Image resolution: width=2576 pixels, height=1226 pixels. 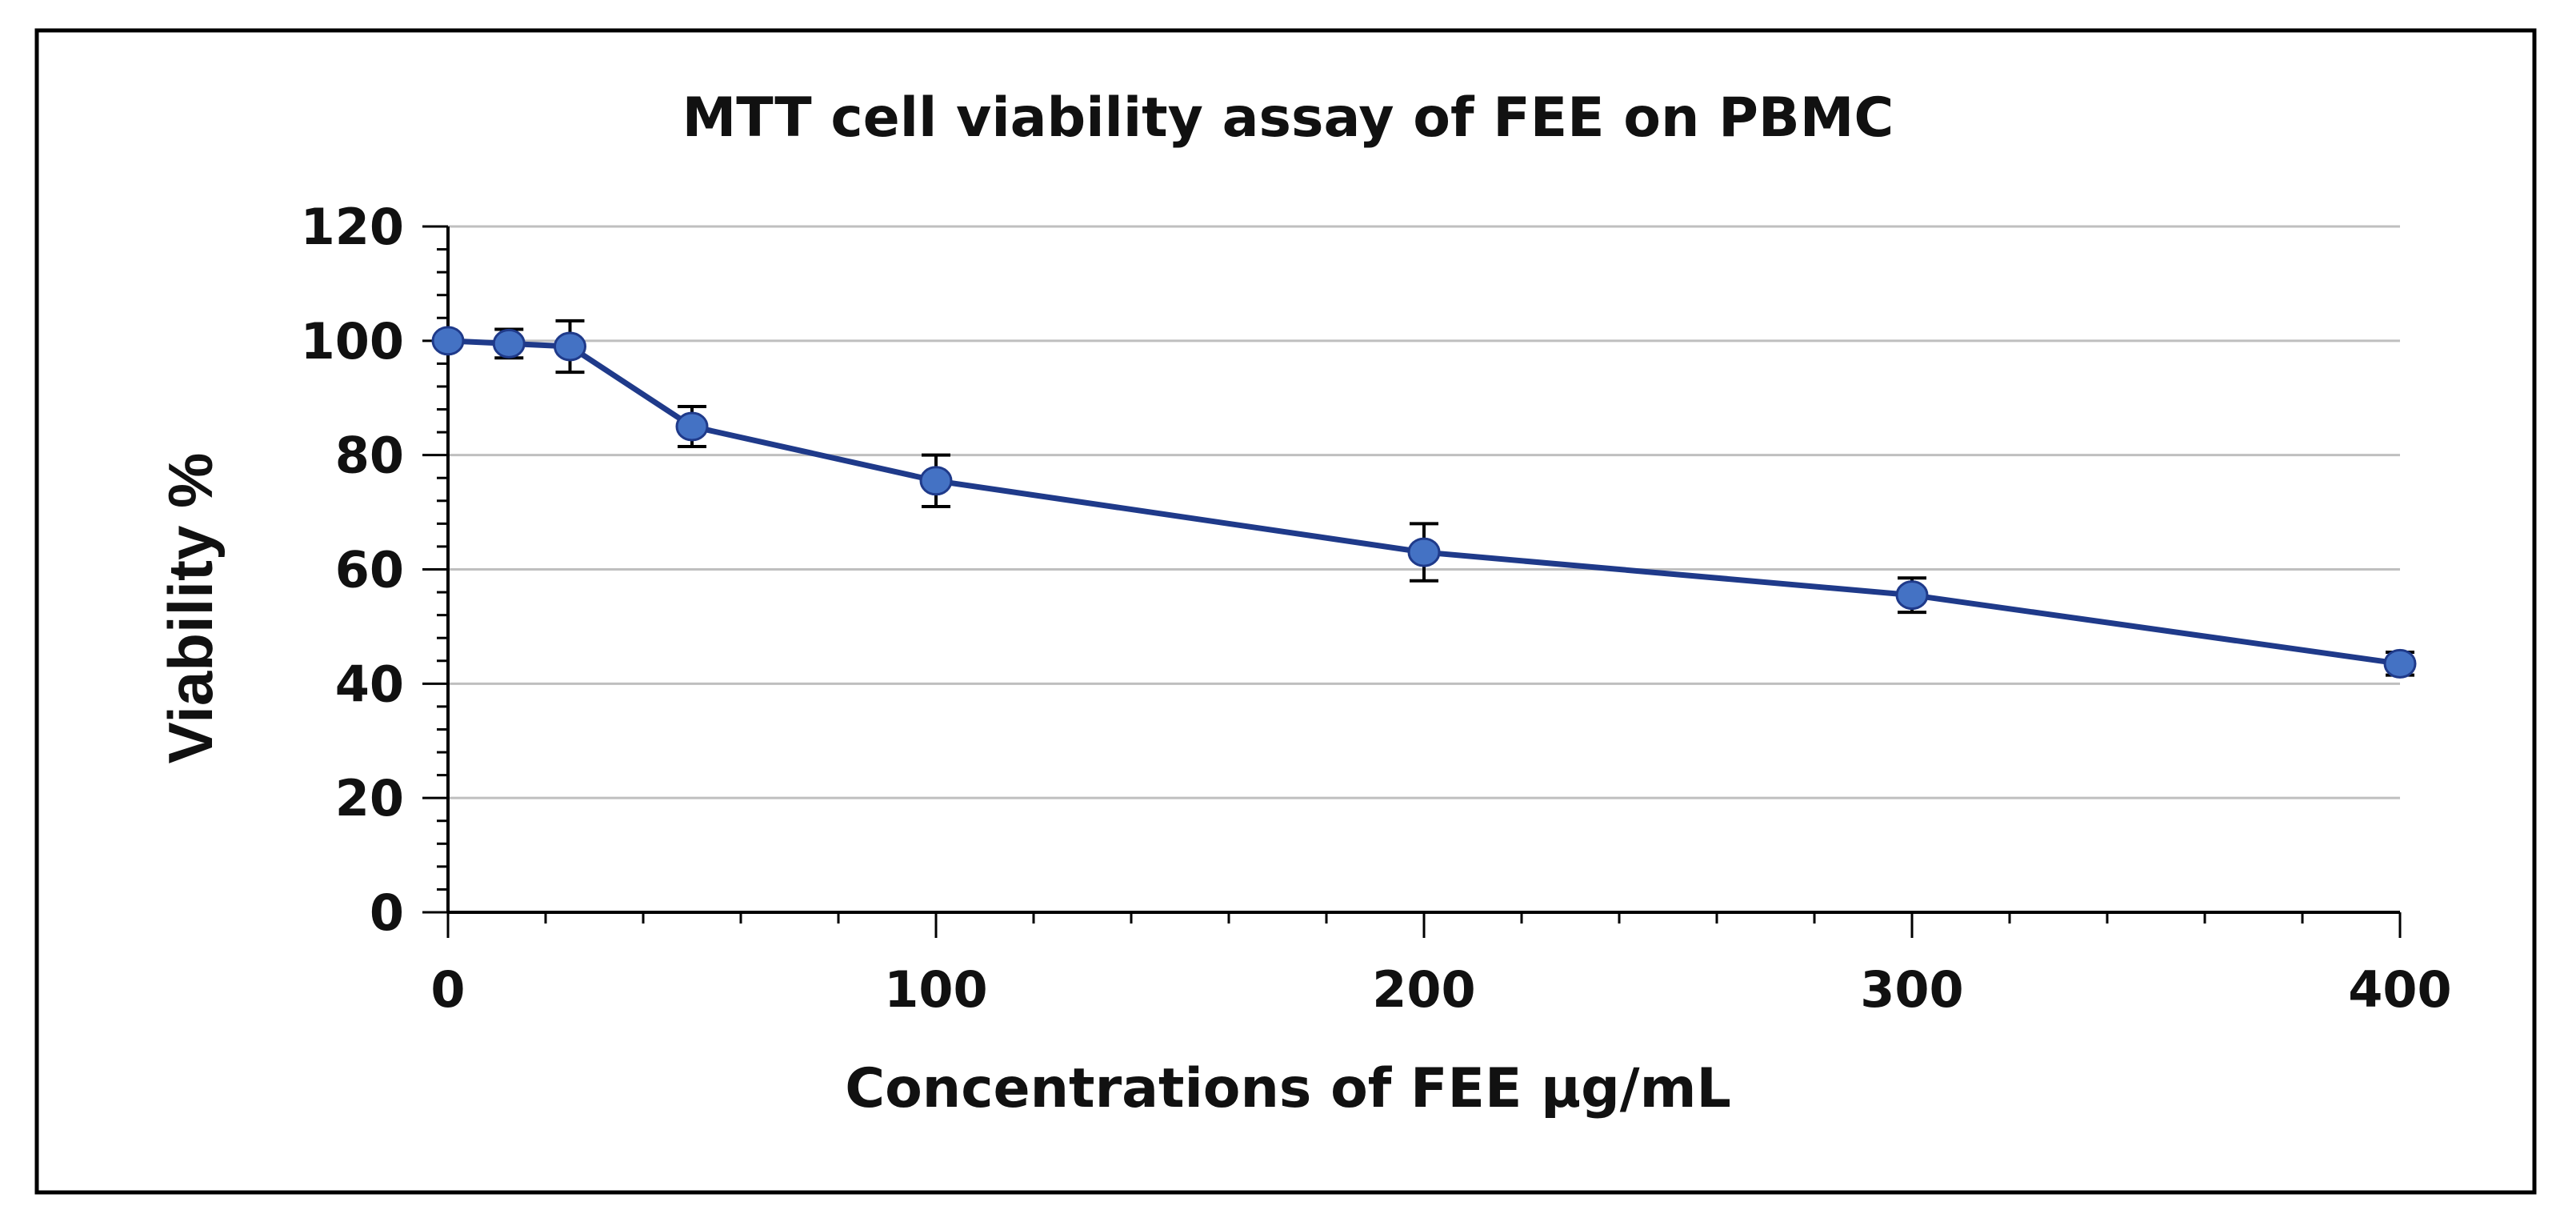 I want to click on y-tick-label-80: 80, so click(x=369, y=456).